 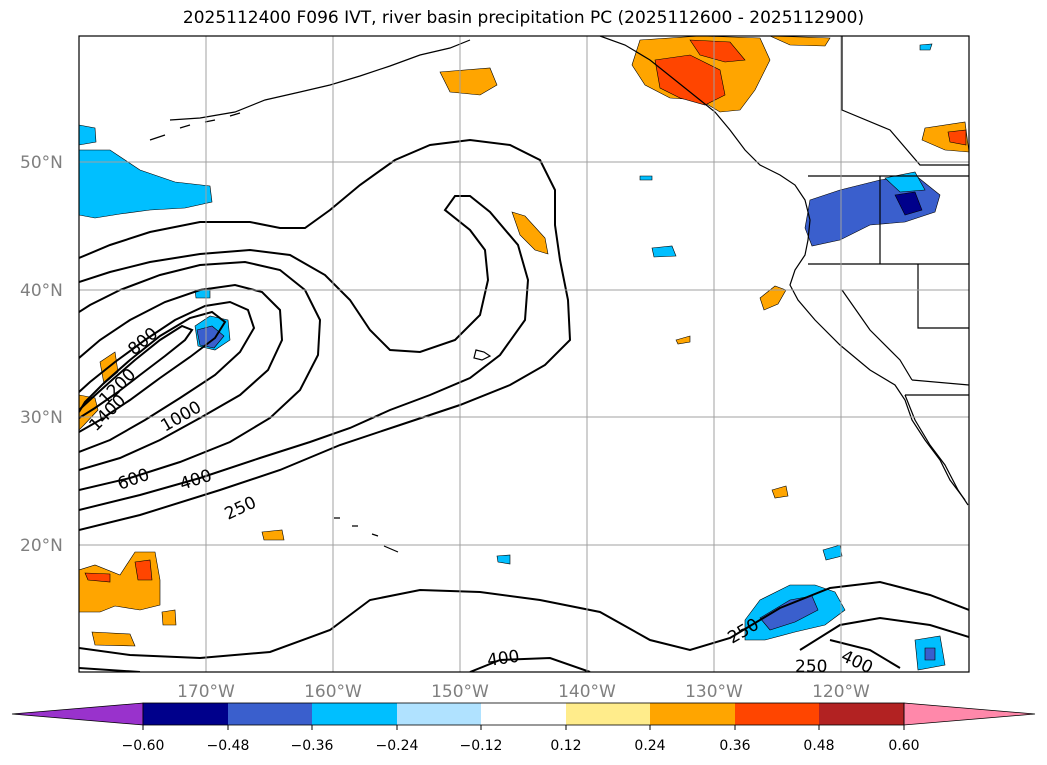 I want to click on precip-strong-negative-nw-us, so click(x=908, y=203).